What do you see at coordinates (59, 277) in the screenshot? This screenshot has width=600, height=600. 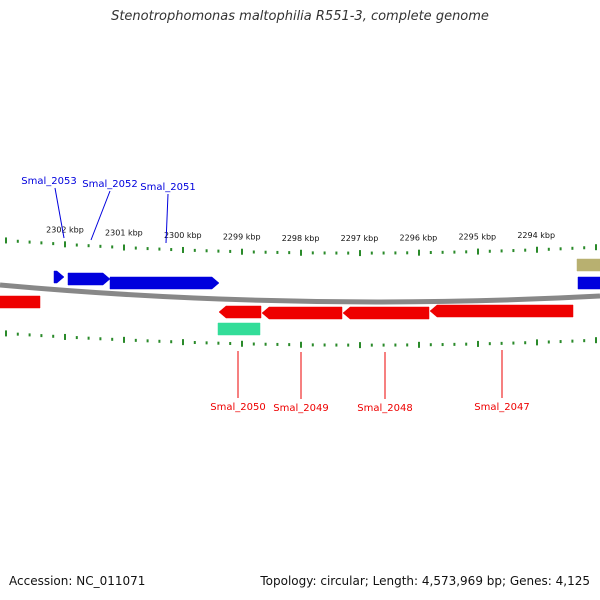 I see `gene-arrow-smal-2053` at bounding box center [59, 277].